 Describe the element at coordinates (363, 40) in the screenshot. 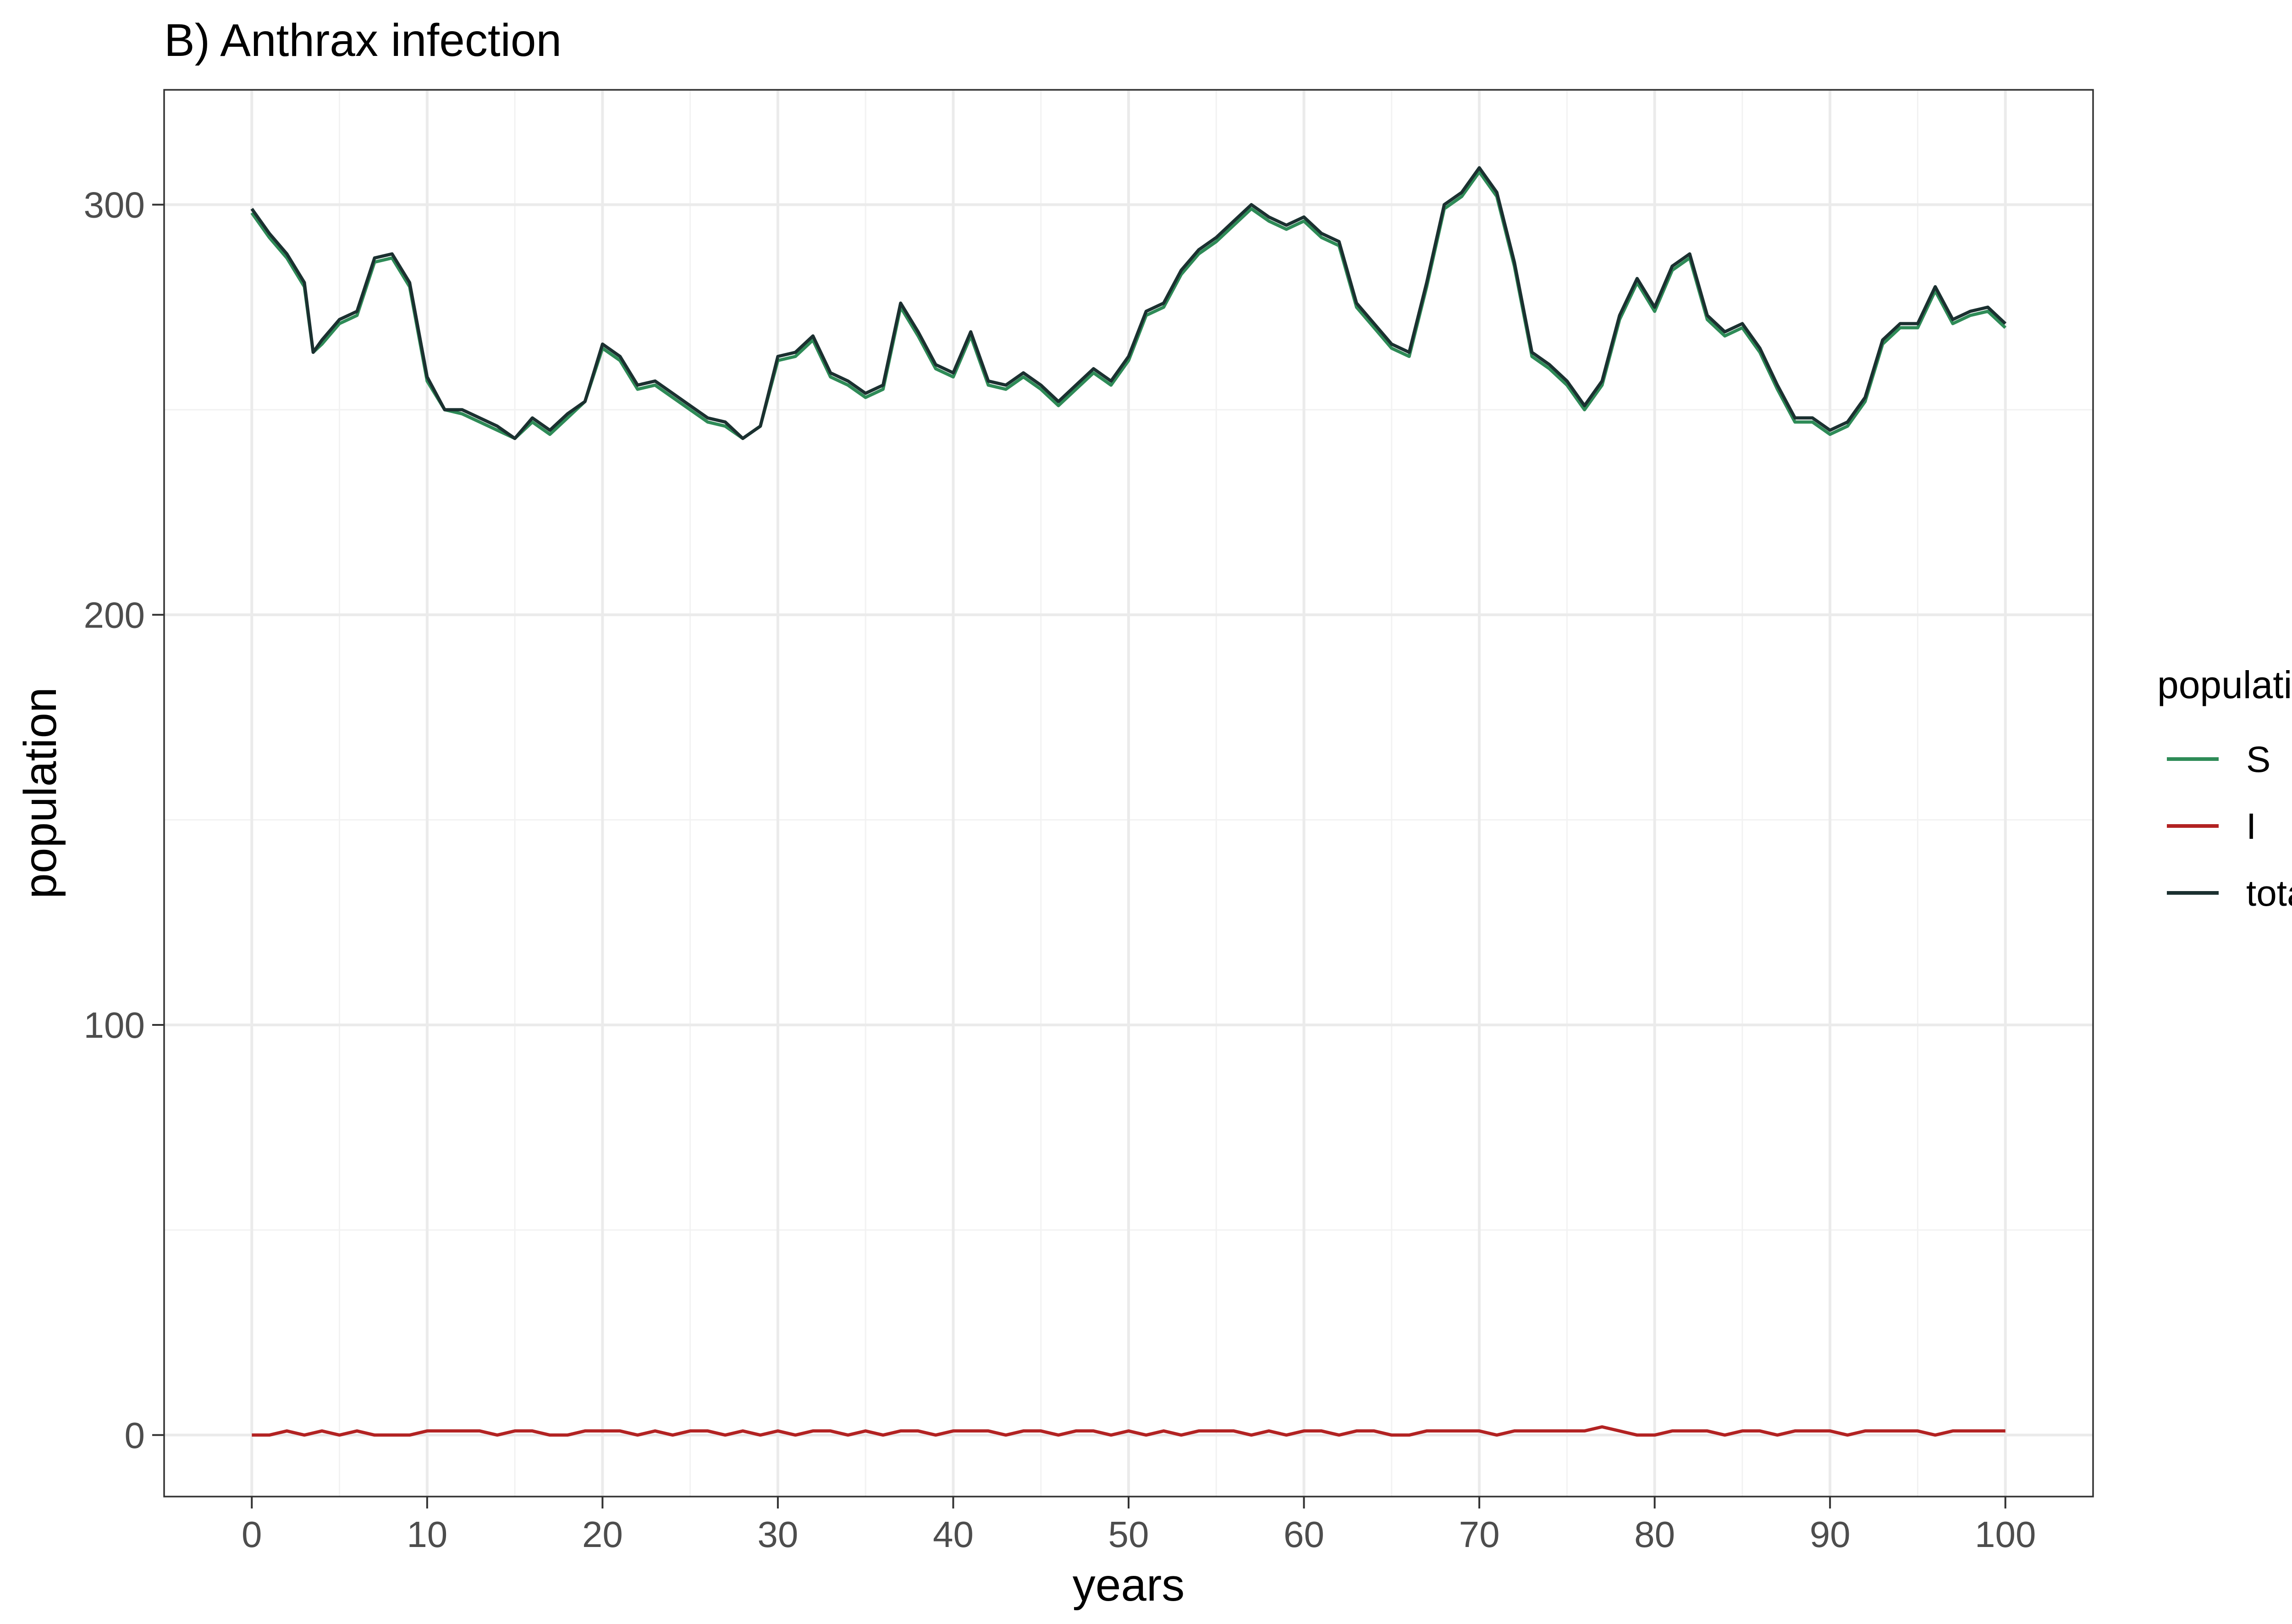

I see `chart-title: B) Anthrax infection` at that location.